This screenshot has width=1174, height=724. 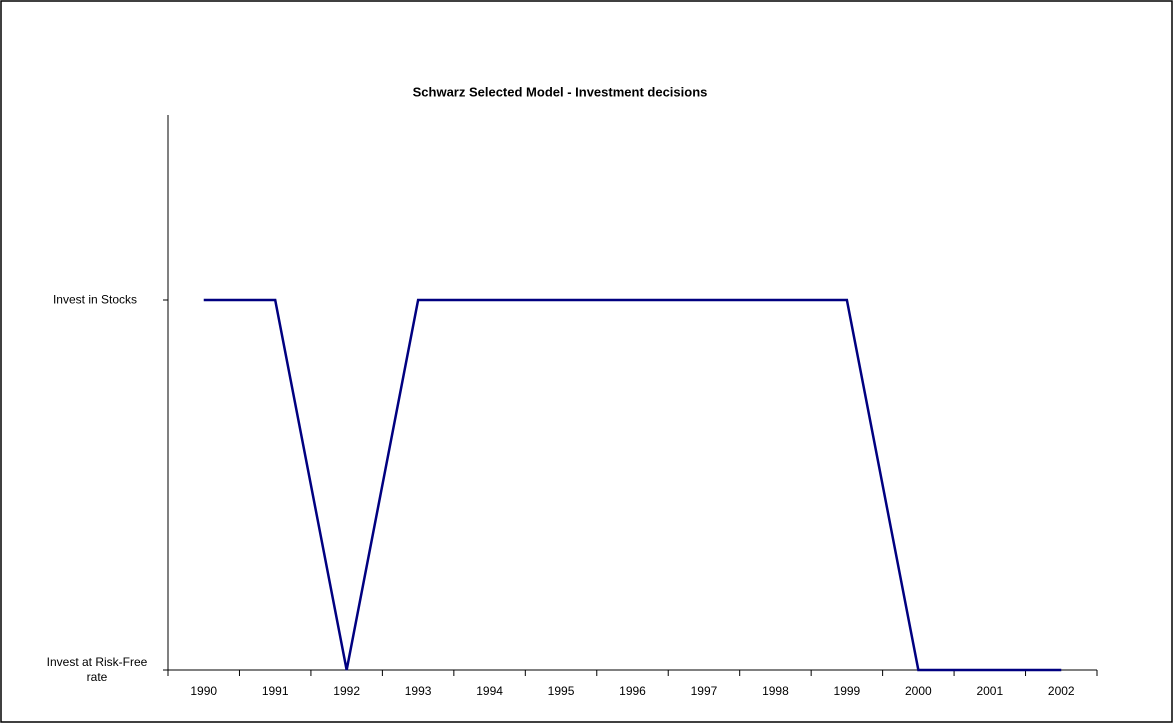 I want to click on x-tick-label: 1999, so click(x=847, y=691).